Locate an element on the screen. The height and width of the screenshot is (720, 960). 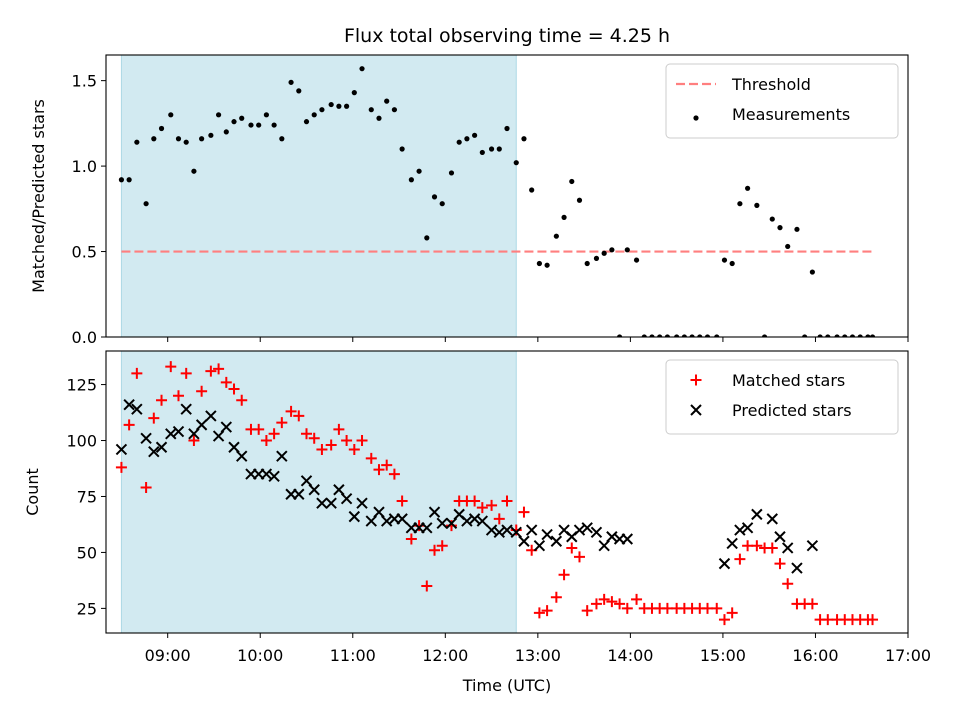
x-tick-label: 15:00 is located at coordinates (723, 655).